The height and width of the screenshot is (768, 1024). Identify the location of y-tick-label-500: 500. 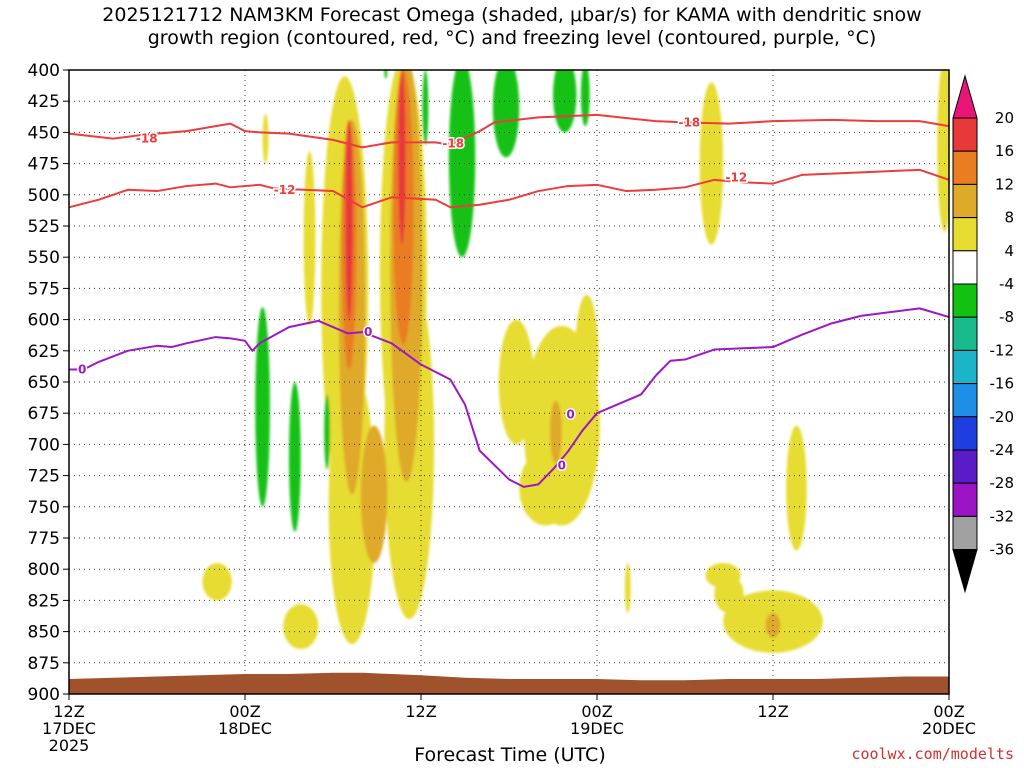
(44, 196).